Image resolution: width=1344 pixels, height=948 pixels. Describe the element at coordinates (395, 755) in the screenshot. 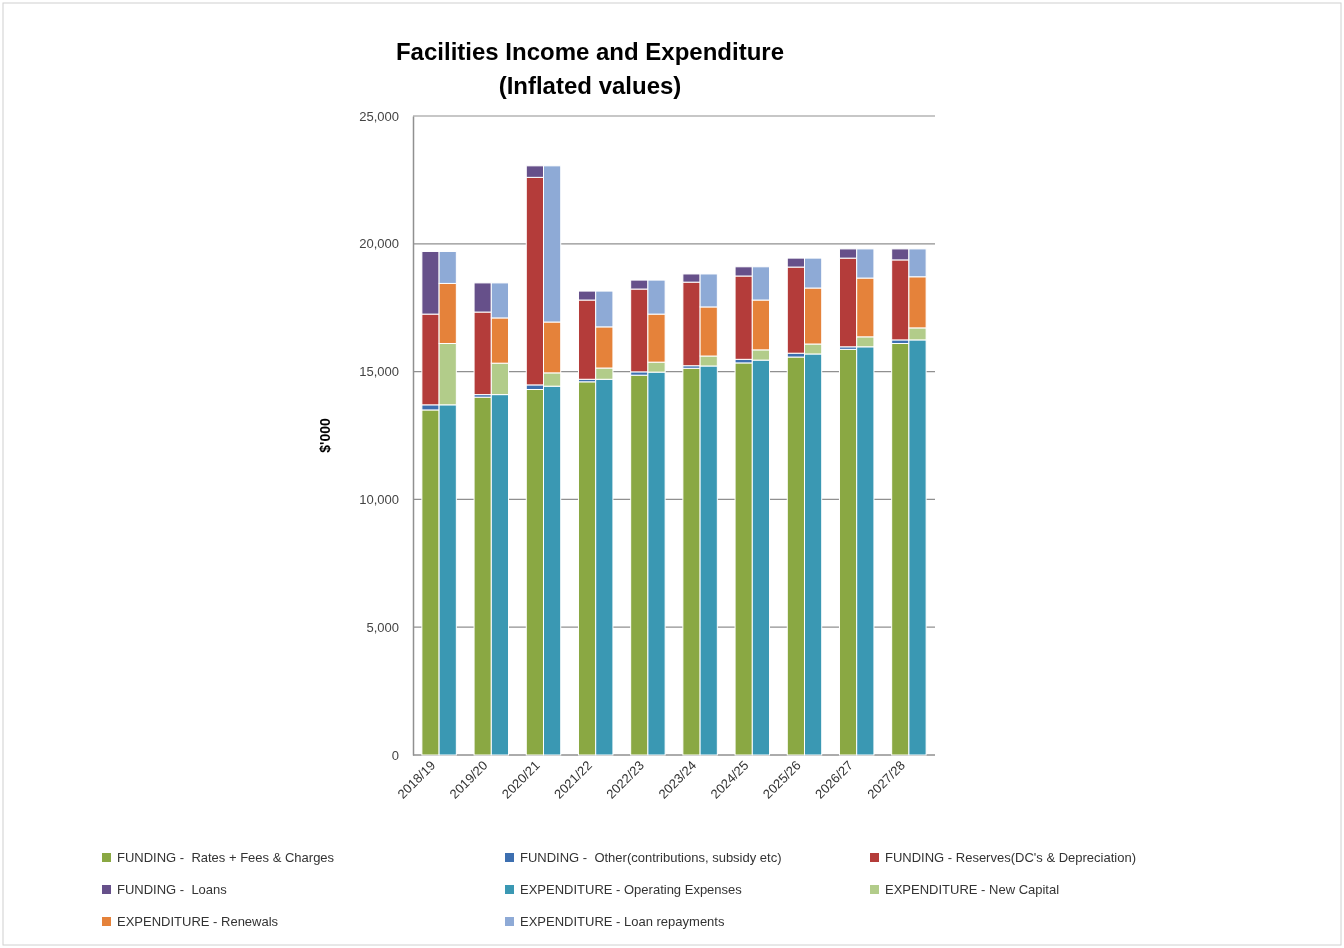

I see `y-tick-label: 0` at that location.